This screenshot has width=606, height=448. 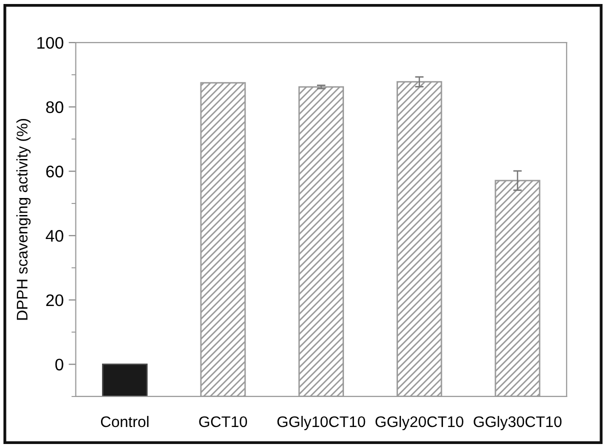 What do you see at coordinates (55, 236) in the screenshot?
I see `y-tick-label: 40` at bounding box center [55, 236].